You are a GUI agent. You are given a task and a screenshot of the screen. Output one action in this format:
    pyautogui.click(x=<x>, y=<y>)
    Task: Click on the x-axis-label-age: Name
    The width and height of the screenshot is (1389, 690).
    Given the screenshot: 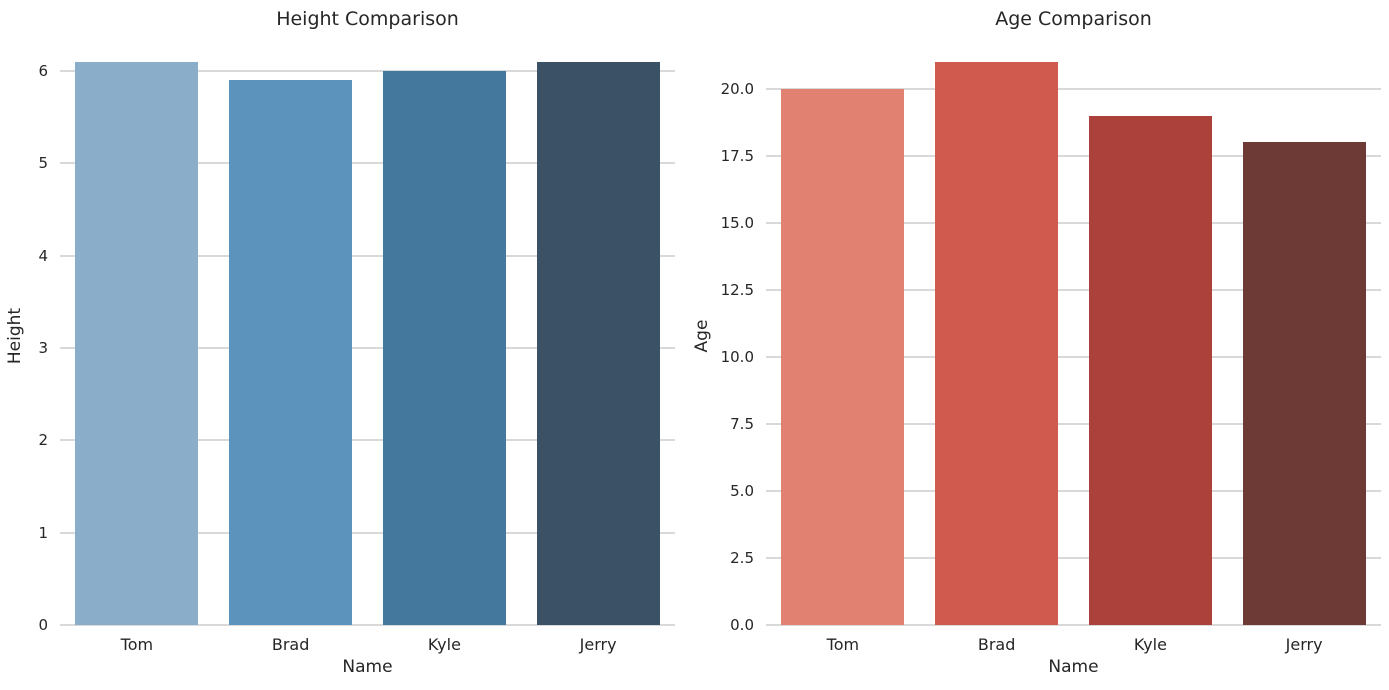 What is the action you would take?
    pyautogui.click(x=1073, y=667)
    